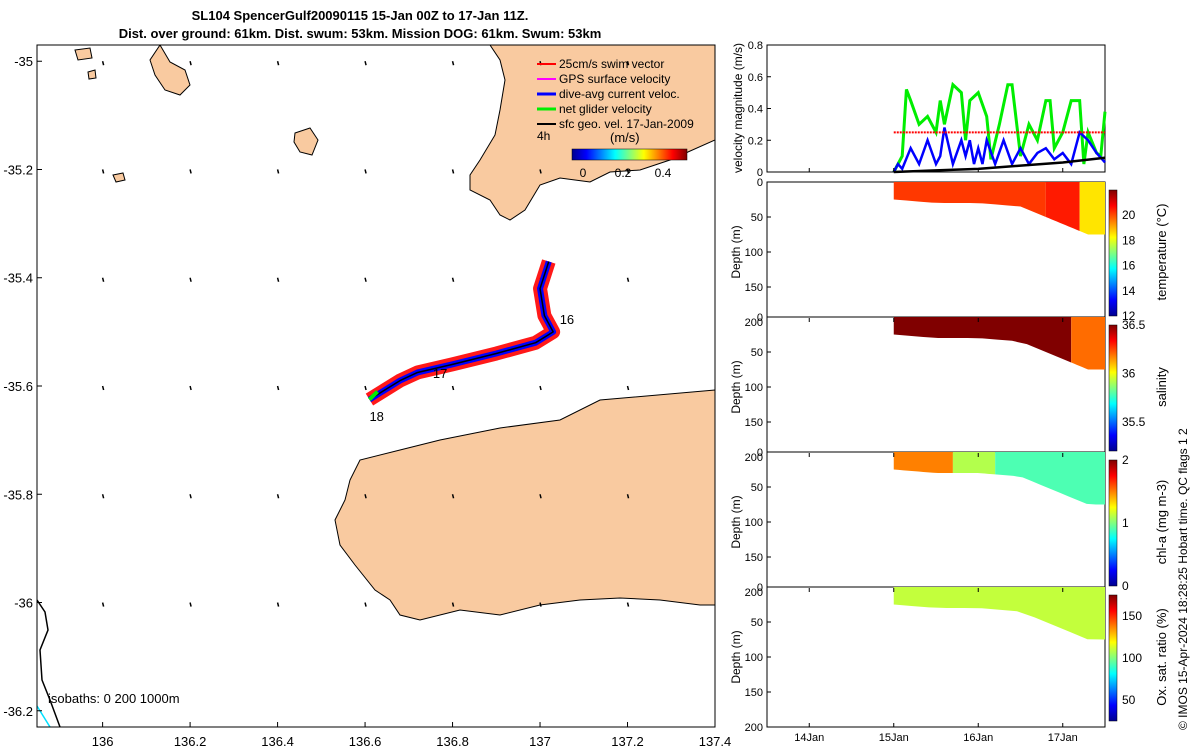 The image size is (1200, 750). What do you see at coordinates (1161, 252) in the screenshot?
I see `section-colorbar-label: temperature (°C)` at bounding box center [1161, 252].